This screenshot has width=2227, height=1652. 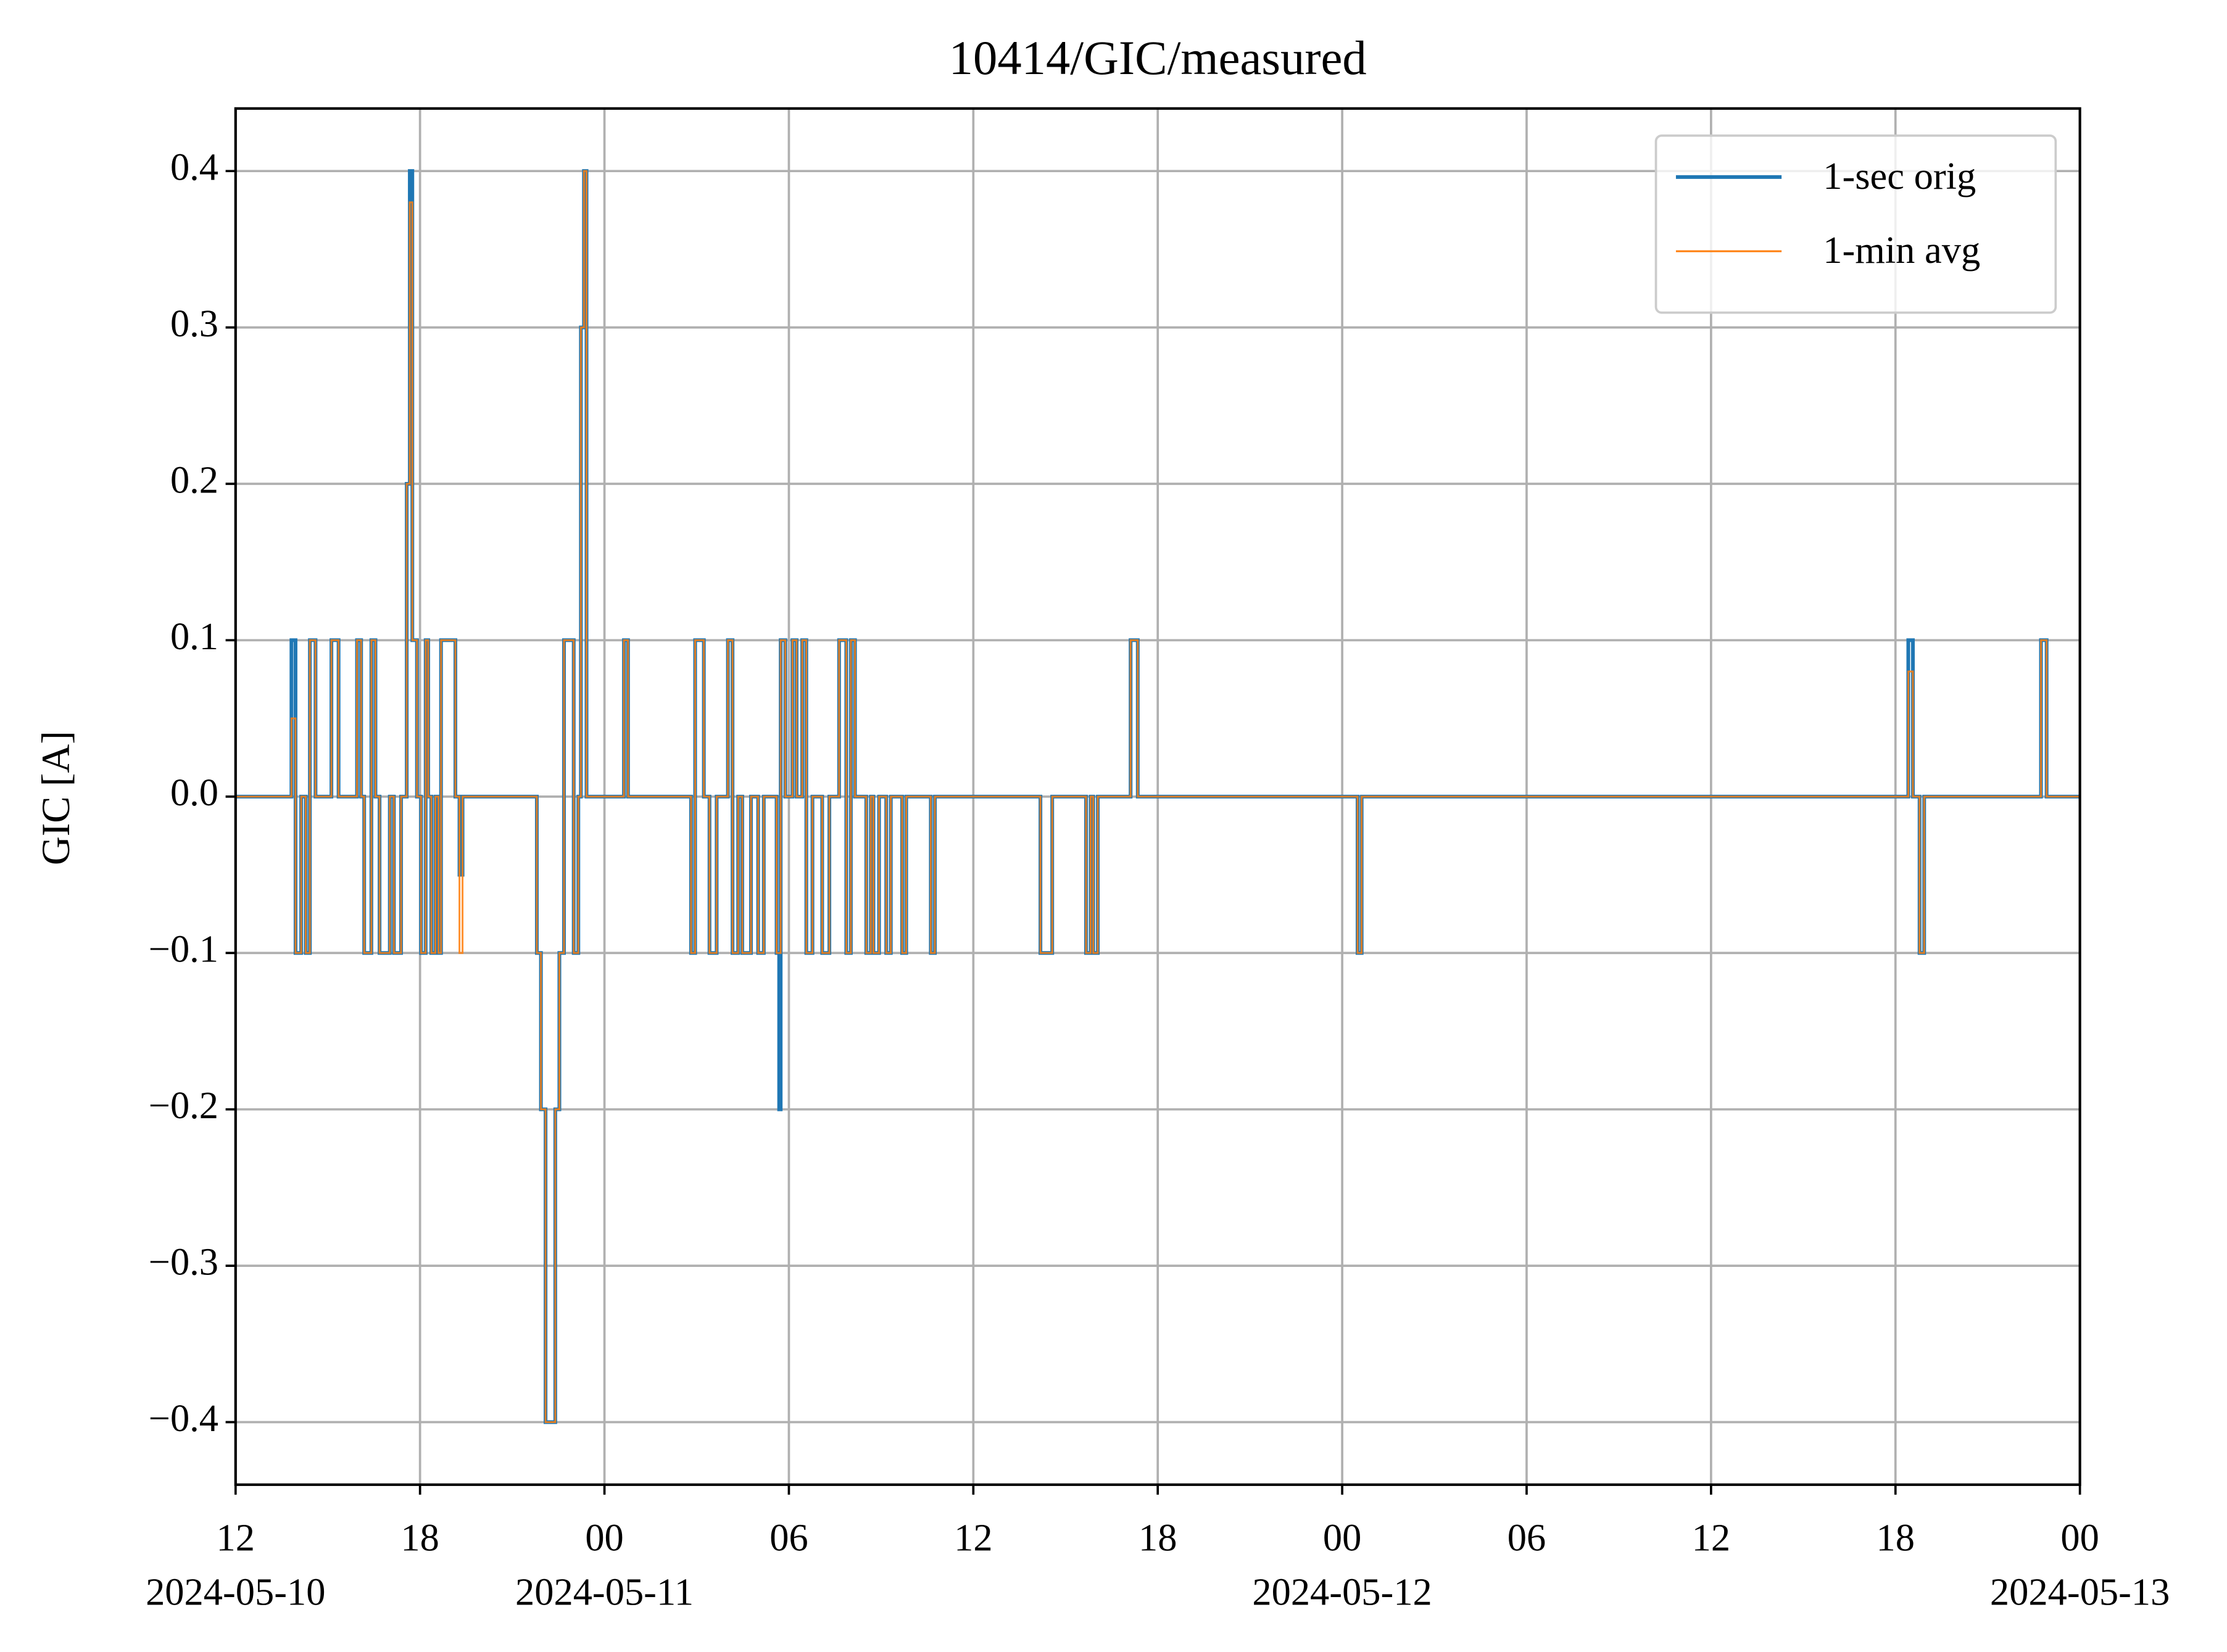 What do you see at coordinates (1855, 224) in the screenshot?
I see `legend-box` at bounding box center [1855, 224].